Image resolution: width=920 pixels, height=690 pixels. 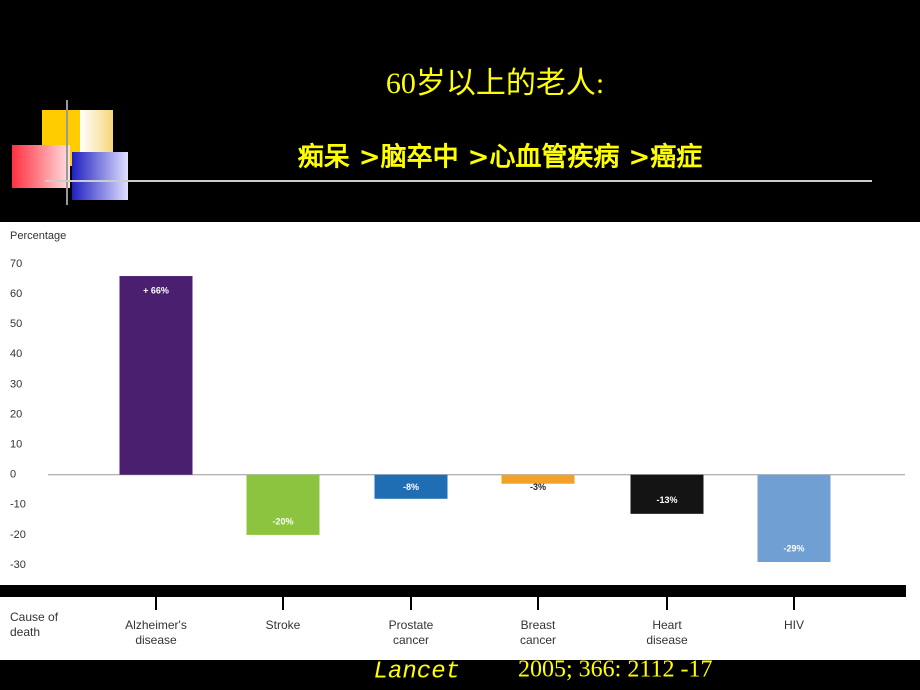 What do you see at coordinates (667, 632) in the screenshot?
I see `x-tick-label: Heart disease` at bounding box center [667, 632].